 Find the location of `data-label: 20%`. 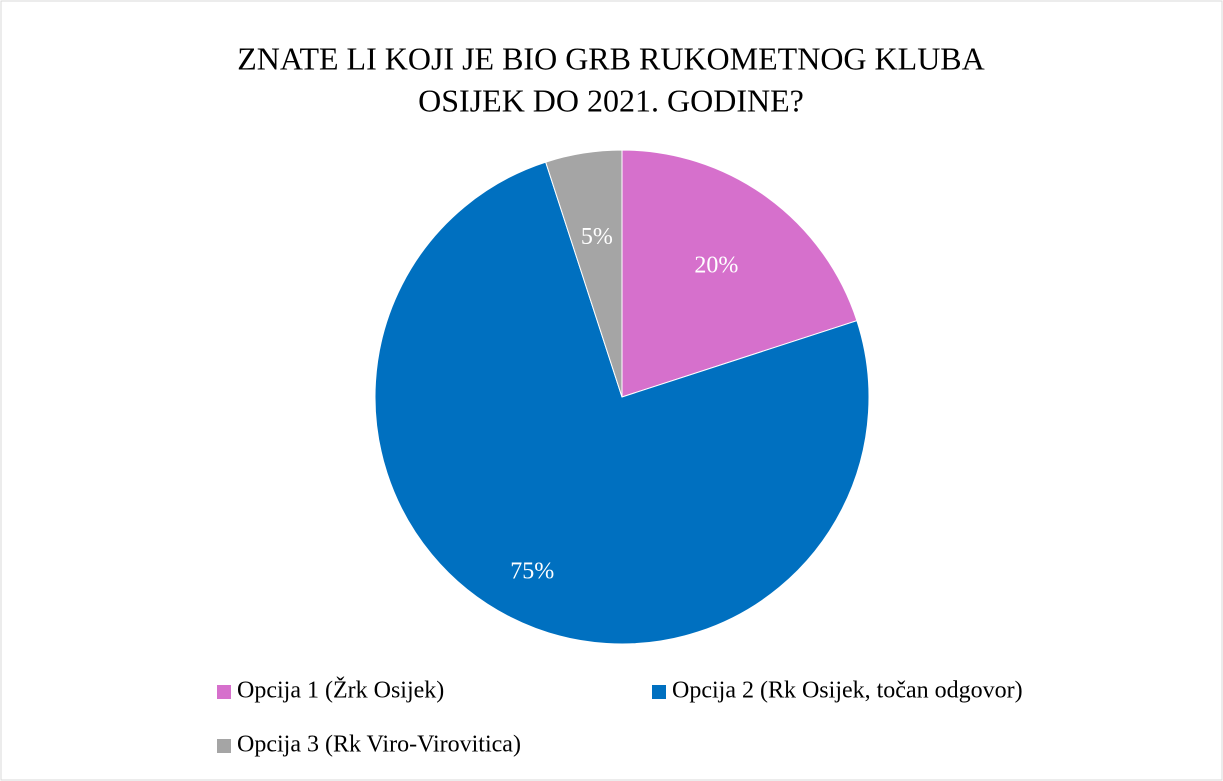

data-label: 20% is located at coordinates (716, 266).